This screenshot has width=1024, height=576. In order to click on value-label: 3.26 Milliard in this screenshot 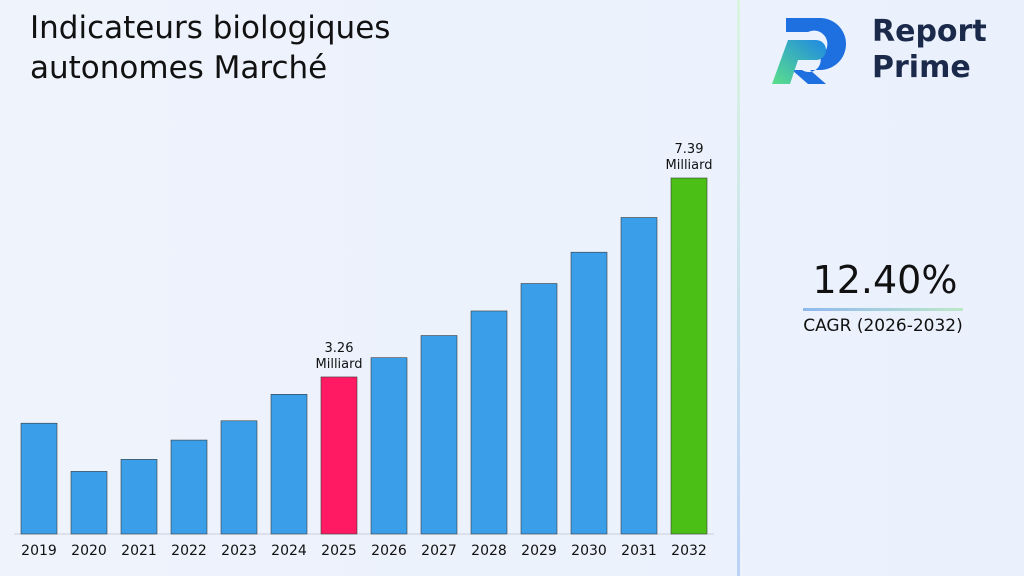, I will do `click(339, 356)`.